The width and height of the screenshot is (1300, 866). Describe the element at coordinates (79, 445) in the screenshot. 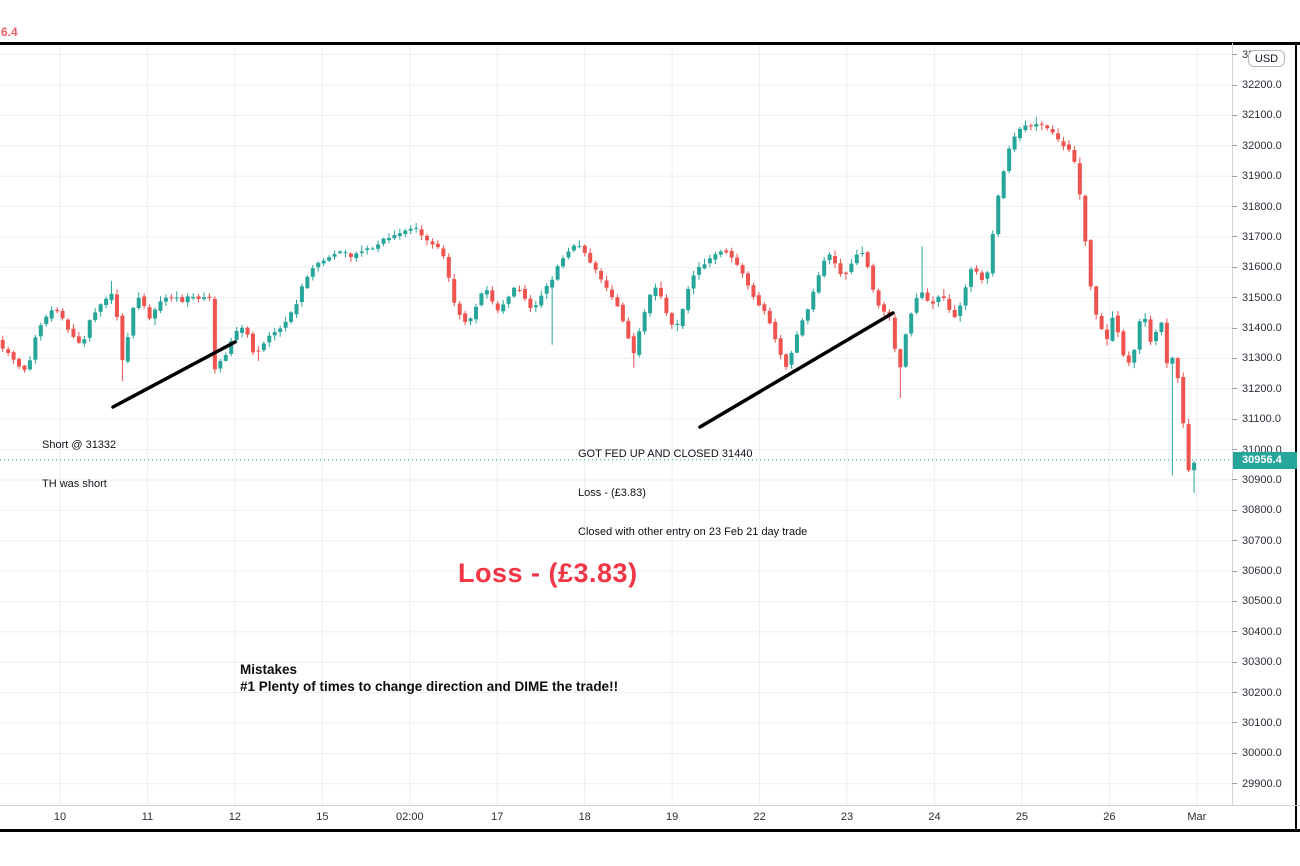

I see `annotation-short-note-line1: Short @ 31332` at that location.